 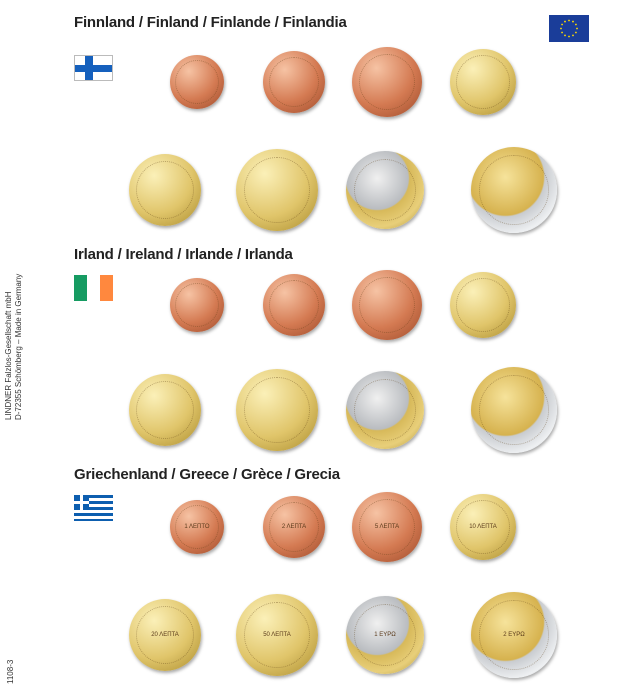 I want to click on coin-finland-2€, so click(x=514, y=190).